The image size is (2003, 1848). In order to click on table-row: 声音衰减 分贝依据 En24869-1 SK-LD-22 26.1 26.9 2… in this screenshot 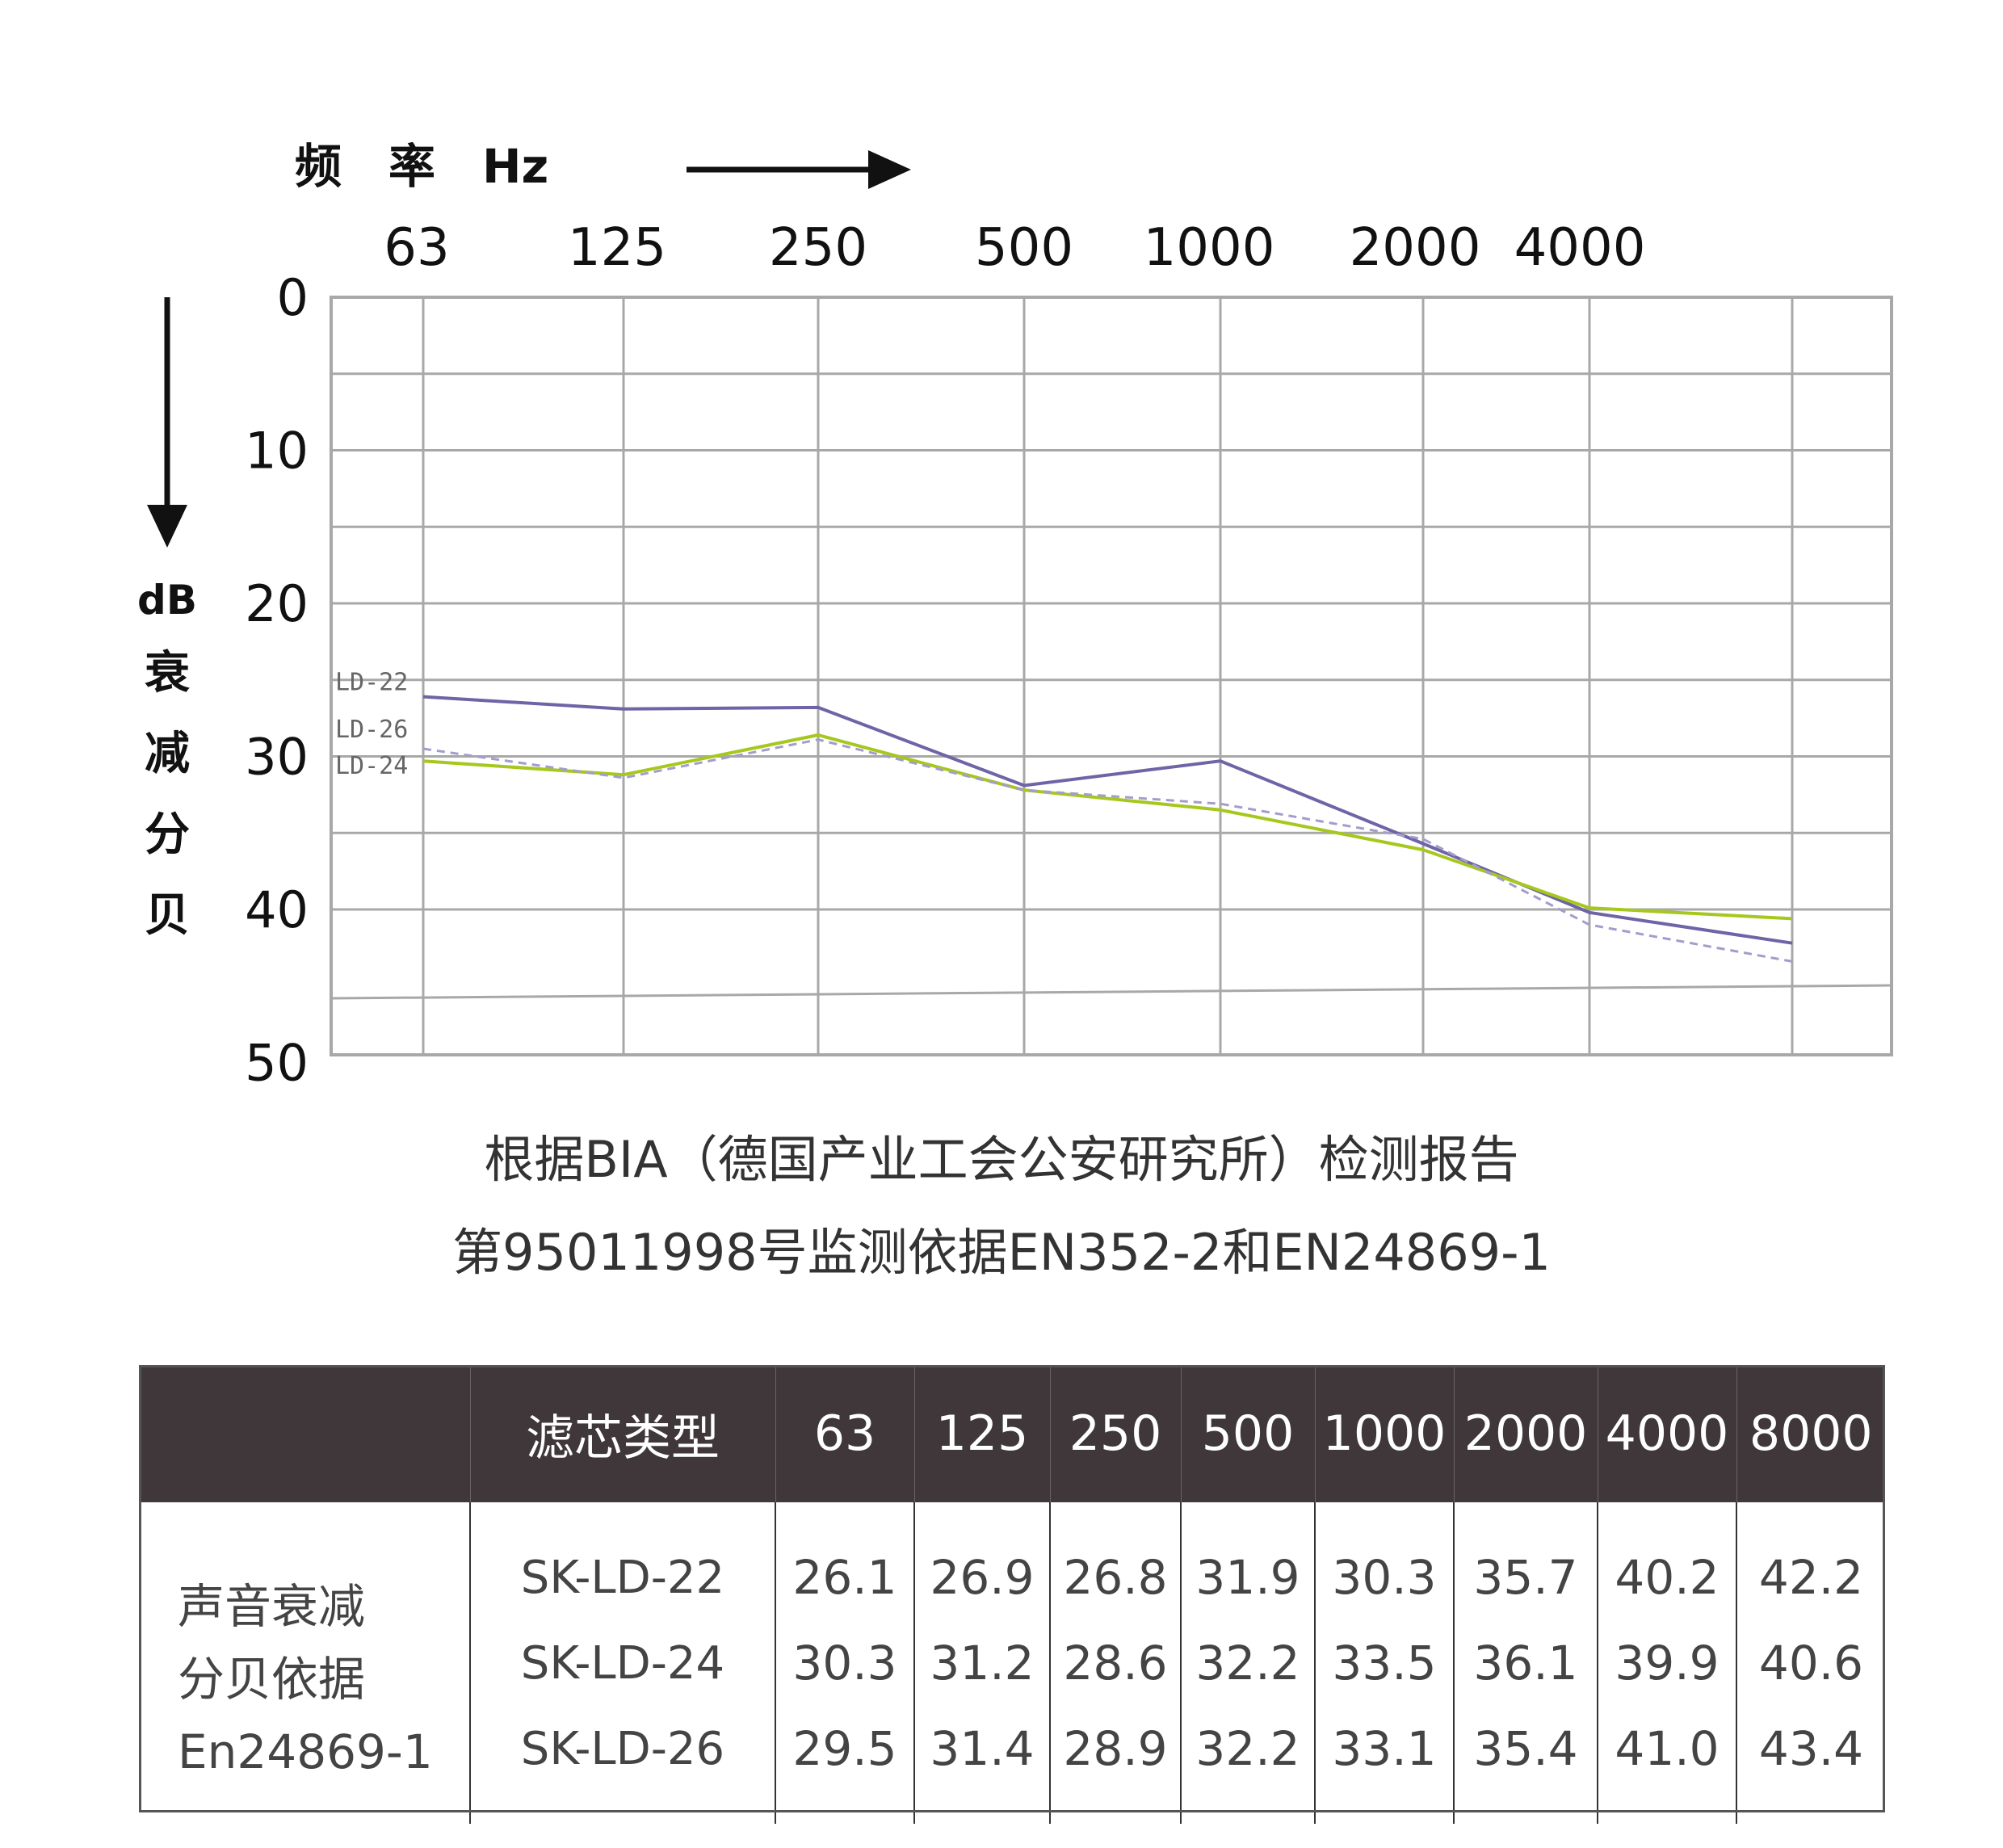, I will do `click(1012, 1640)`.